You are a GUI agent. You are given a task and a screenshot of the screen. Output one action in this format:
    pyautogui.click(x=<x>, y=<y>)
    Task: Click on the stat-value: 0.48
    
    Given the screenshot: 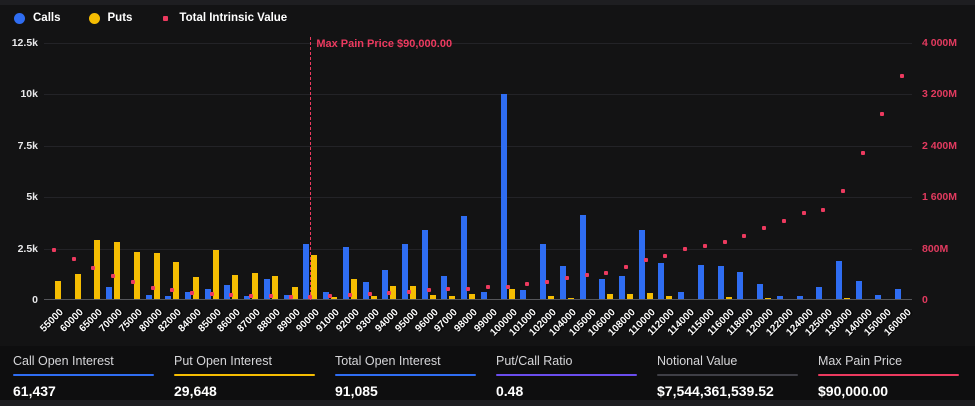 What is the action you would take?
    pyautogui.click(x=510, y=391)
    